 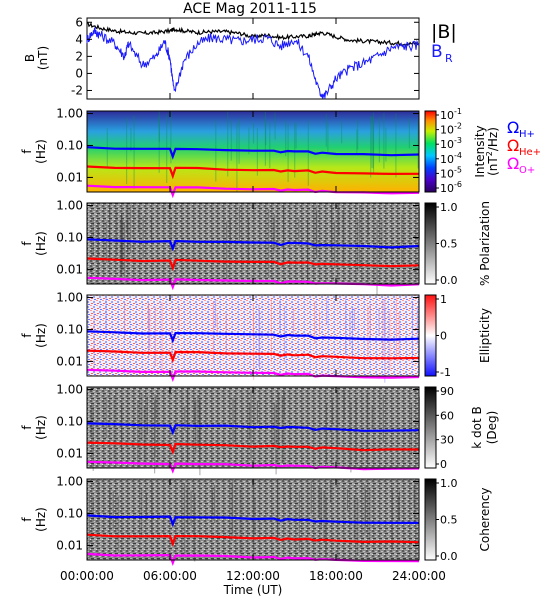 What do you see at coordinates (444, 32) in the screenshot?
I see `legend-abs-b: |B|` at bounding box center [444, 32].